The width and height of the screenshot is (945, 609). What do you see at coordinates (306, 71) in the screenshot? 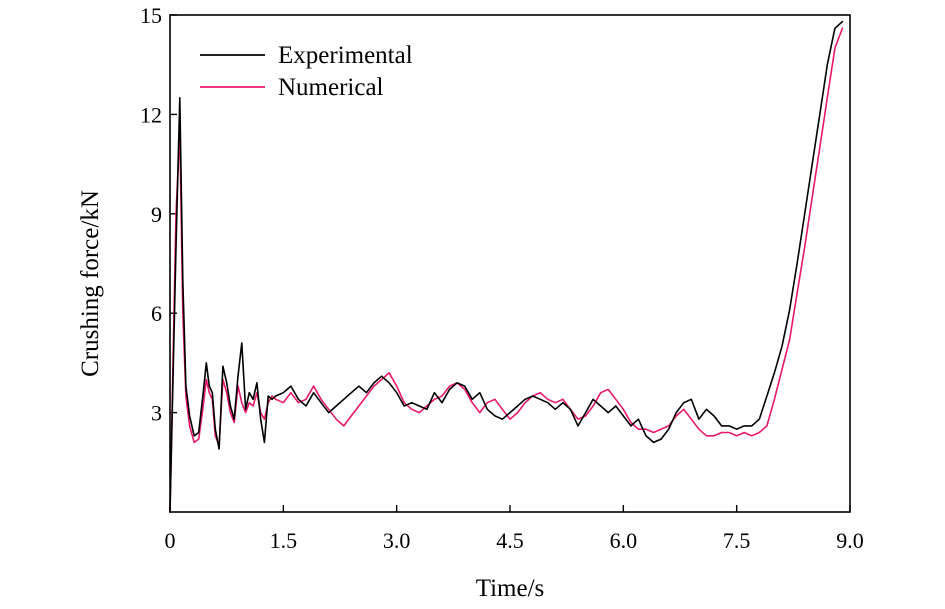
I see `legend: Experimental Numerical` at bounding box center [306, 71].